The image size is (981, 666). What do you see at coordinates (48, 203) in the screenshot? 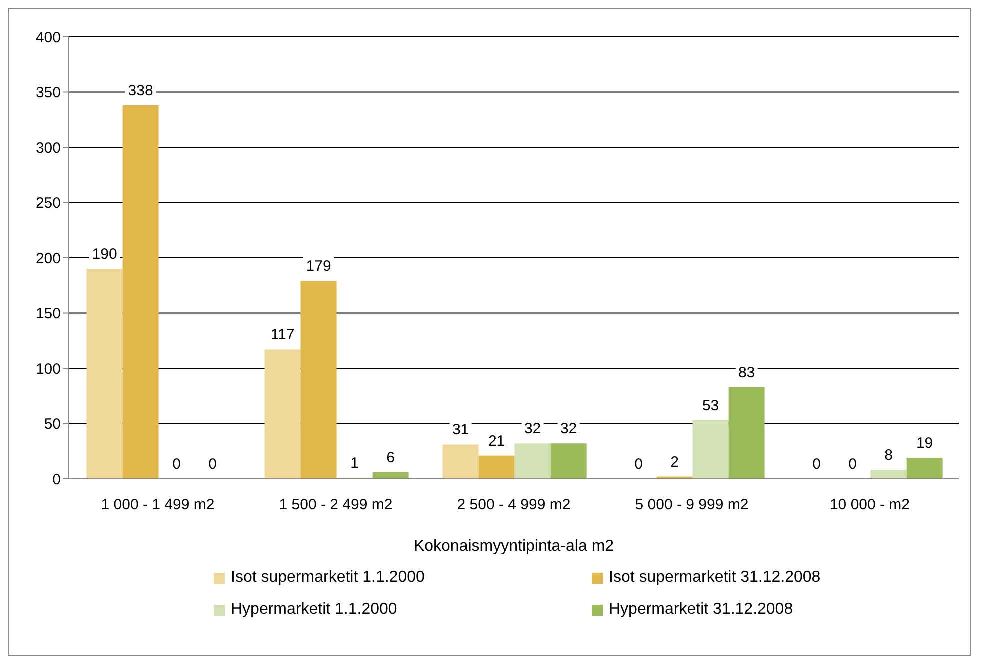
I see `y-tick-label: 250` at bounding box center [48, 203].